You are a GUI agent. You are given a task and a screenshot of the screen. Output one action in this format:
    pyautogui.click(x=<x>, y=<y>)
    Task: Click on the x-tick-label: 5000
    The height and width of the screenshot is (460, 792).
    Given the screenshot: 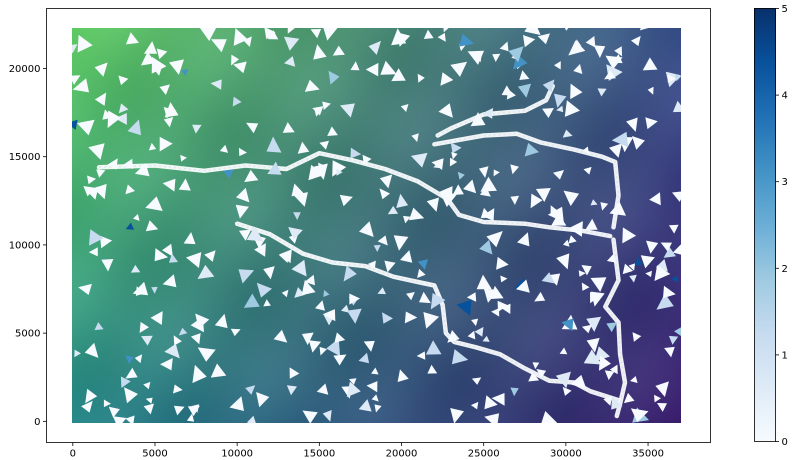 What is the action you would take?
    pyautogui.click(x=154, y=454)
    